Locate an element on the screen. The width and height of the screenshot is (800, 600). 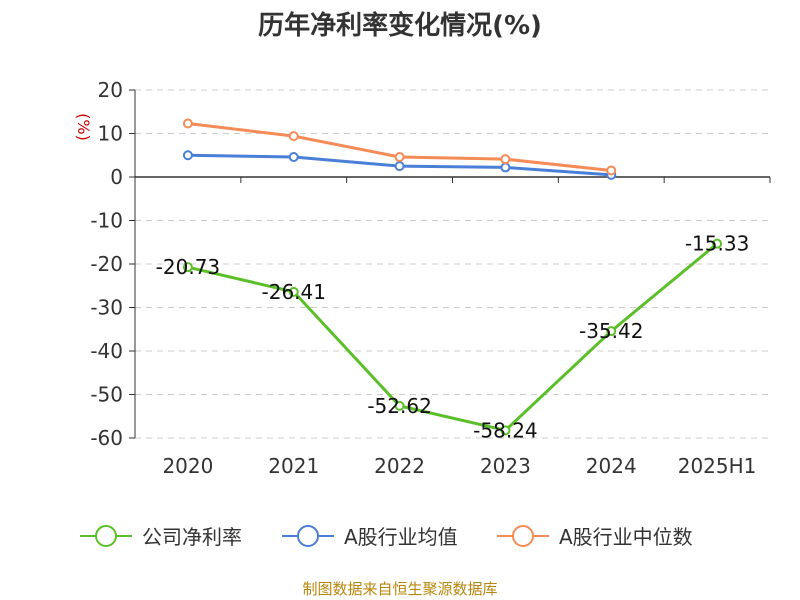
data-source-note: 制图数据来自恒生聚源数据库 is located at coordinates (399, 589).